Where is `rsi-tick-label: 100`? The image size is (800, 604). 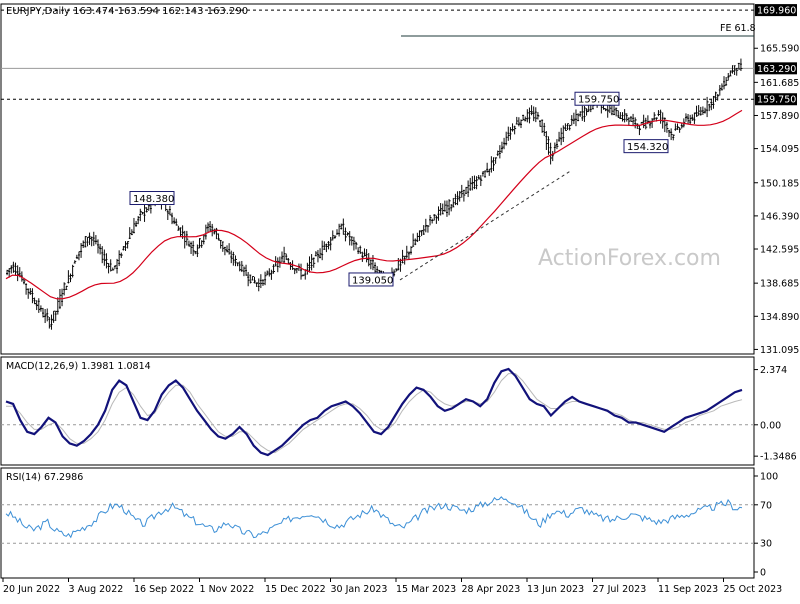
rsi-tick-label: 100 is located at coordinates (769, 477).